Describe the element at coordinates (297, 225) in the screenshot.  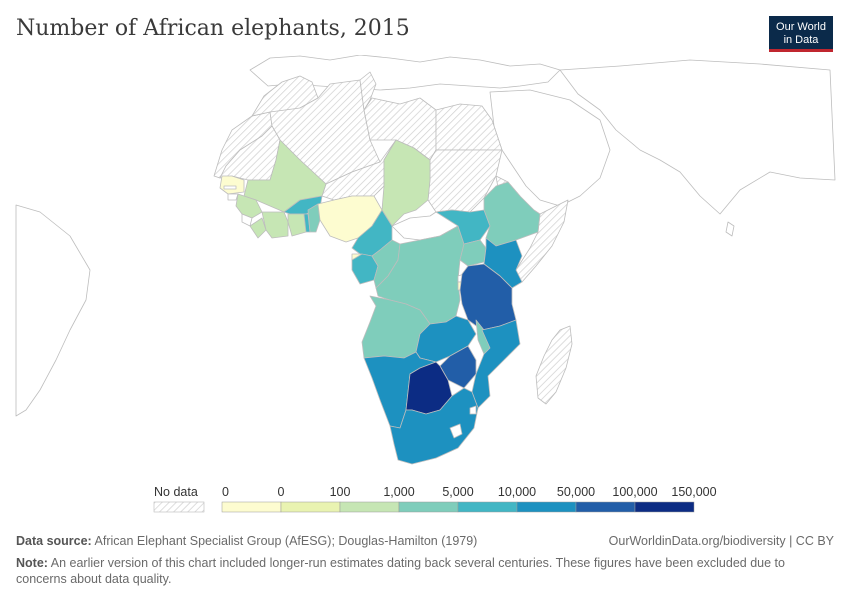
I see `country-ghana` at that location.